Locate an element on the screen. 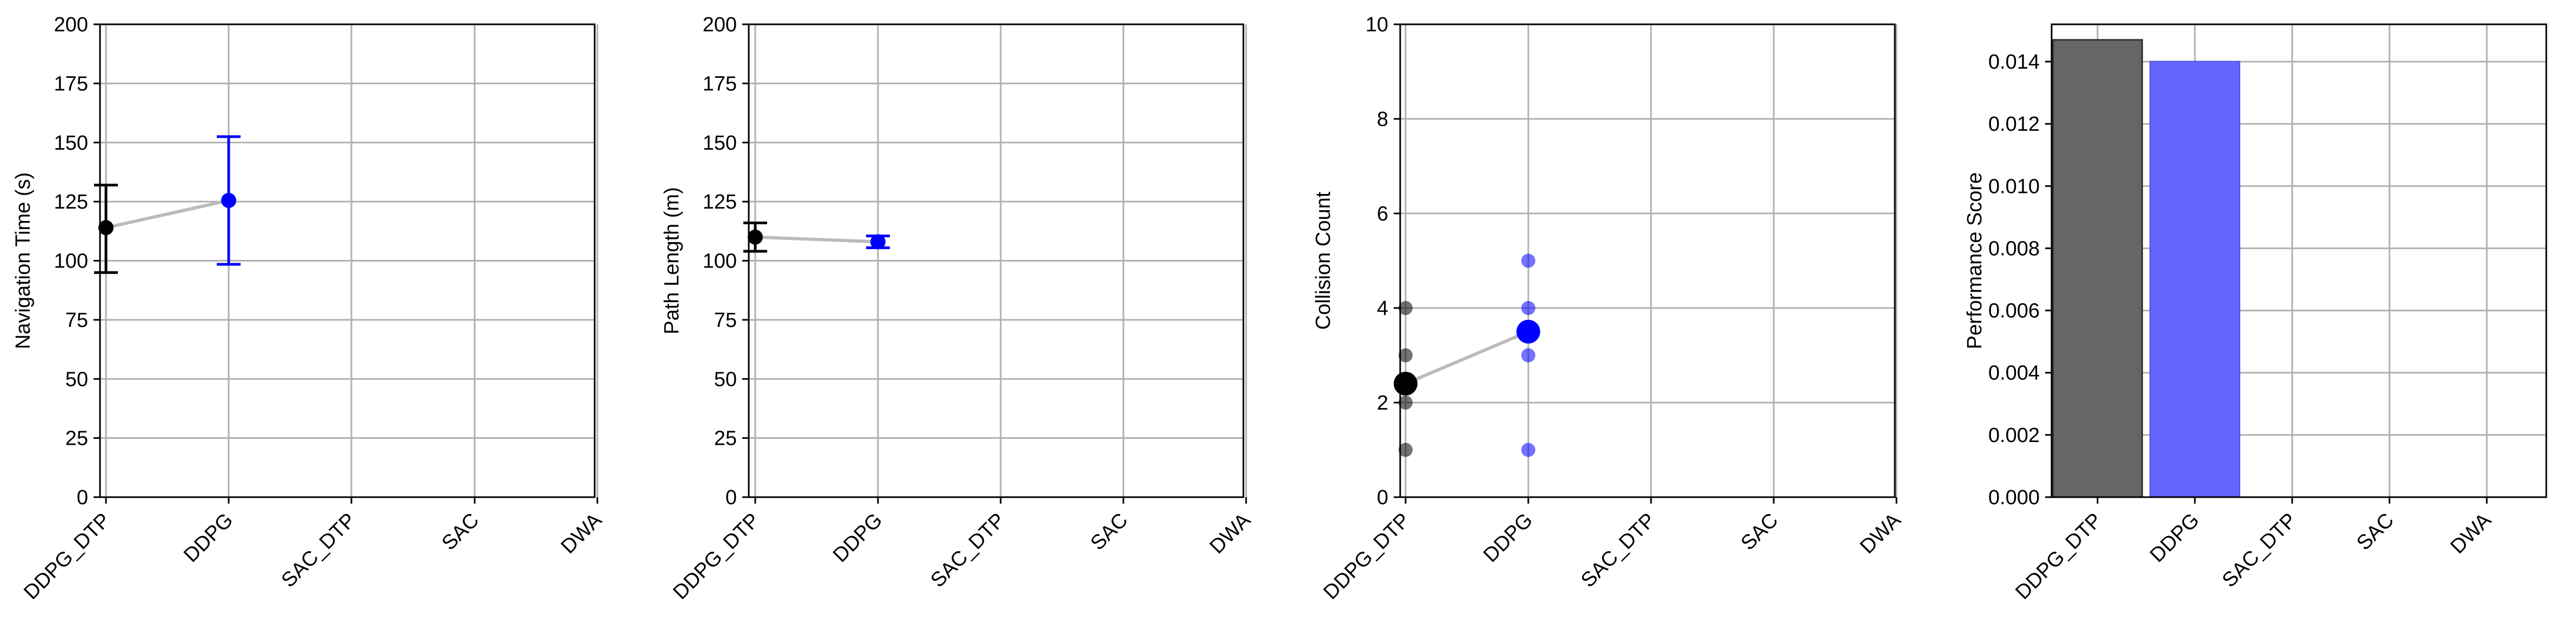  y-tick-label: 2 is located at coordinates (1382, 403).